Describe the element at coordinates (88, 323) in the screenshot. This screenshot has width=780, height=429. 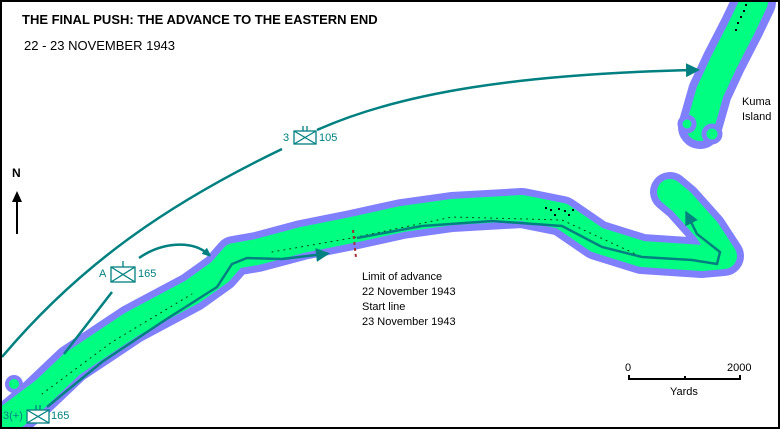
I see `route-a-company-support` at that location.